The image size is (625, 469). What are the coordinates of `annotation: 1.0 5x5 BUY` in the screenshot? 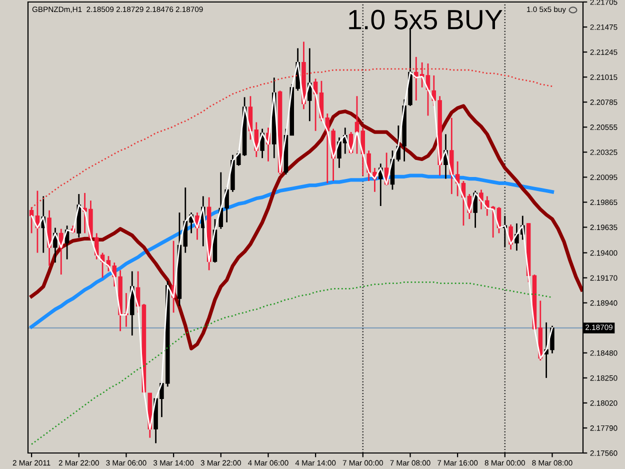 It's located at (425, 20).